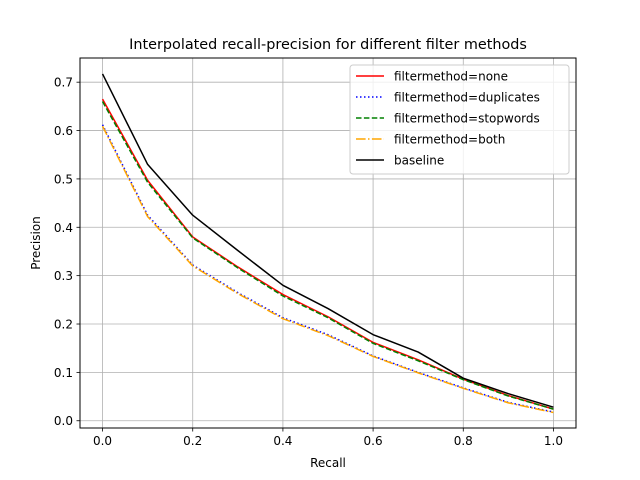 This screenshot has width=640, height=480. What do you see at coordinates (63, 131) in the screenshot?
I see `y-tick-label: 0.6` at bounding box center [63, 131].